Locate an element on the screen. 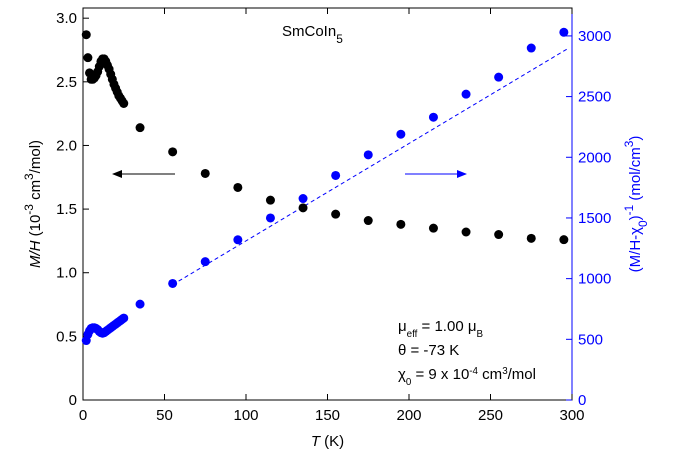  x-axis-label-part: T is located at coordinates (316, 441).